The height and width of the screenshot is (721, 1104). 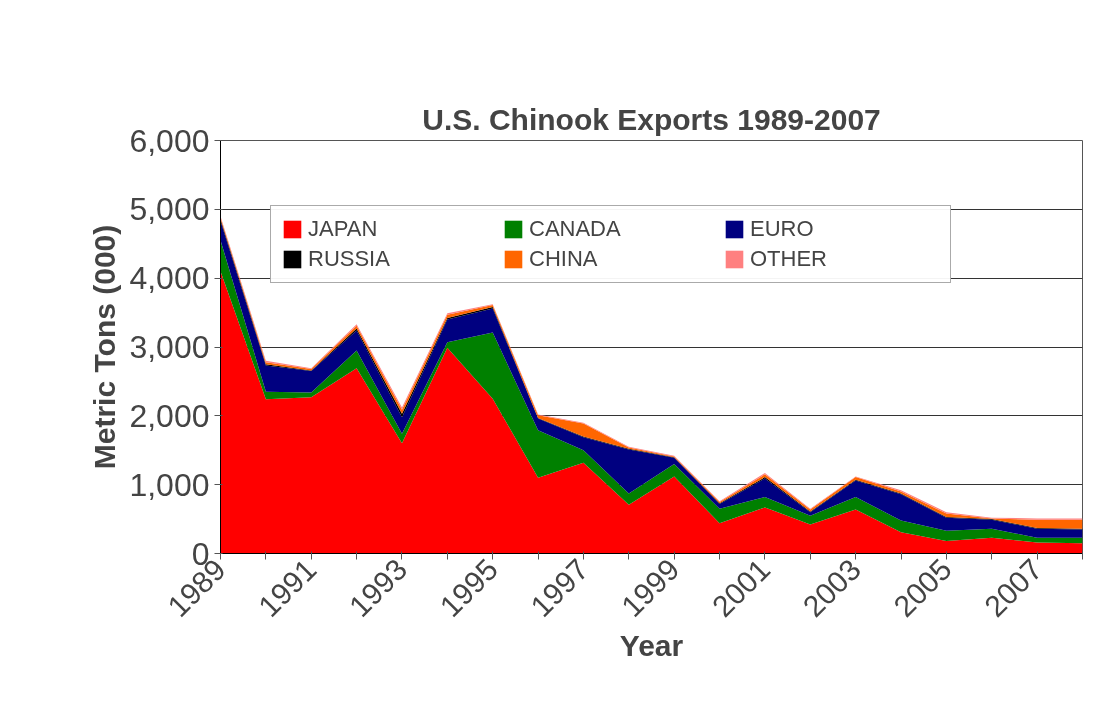 What do you see at coordinates (343, 229) in the screenshot?
I see `legend-label: JAPAN` at bounding box center [343, 229].